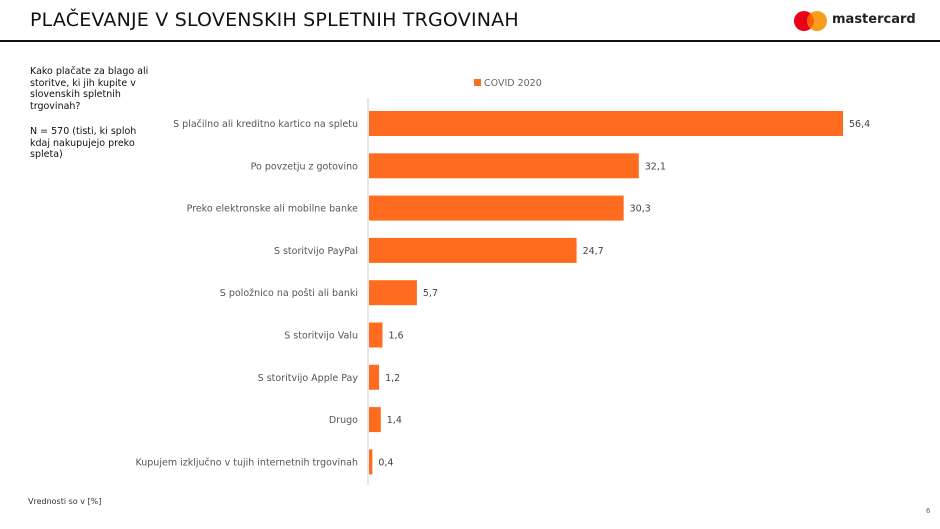 The image size is (940, 529). What do you see at coordinates (859, 124) in the screenshot?
I see `data-label: 56,4` at bounding box center [859, 124].